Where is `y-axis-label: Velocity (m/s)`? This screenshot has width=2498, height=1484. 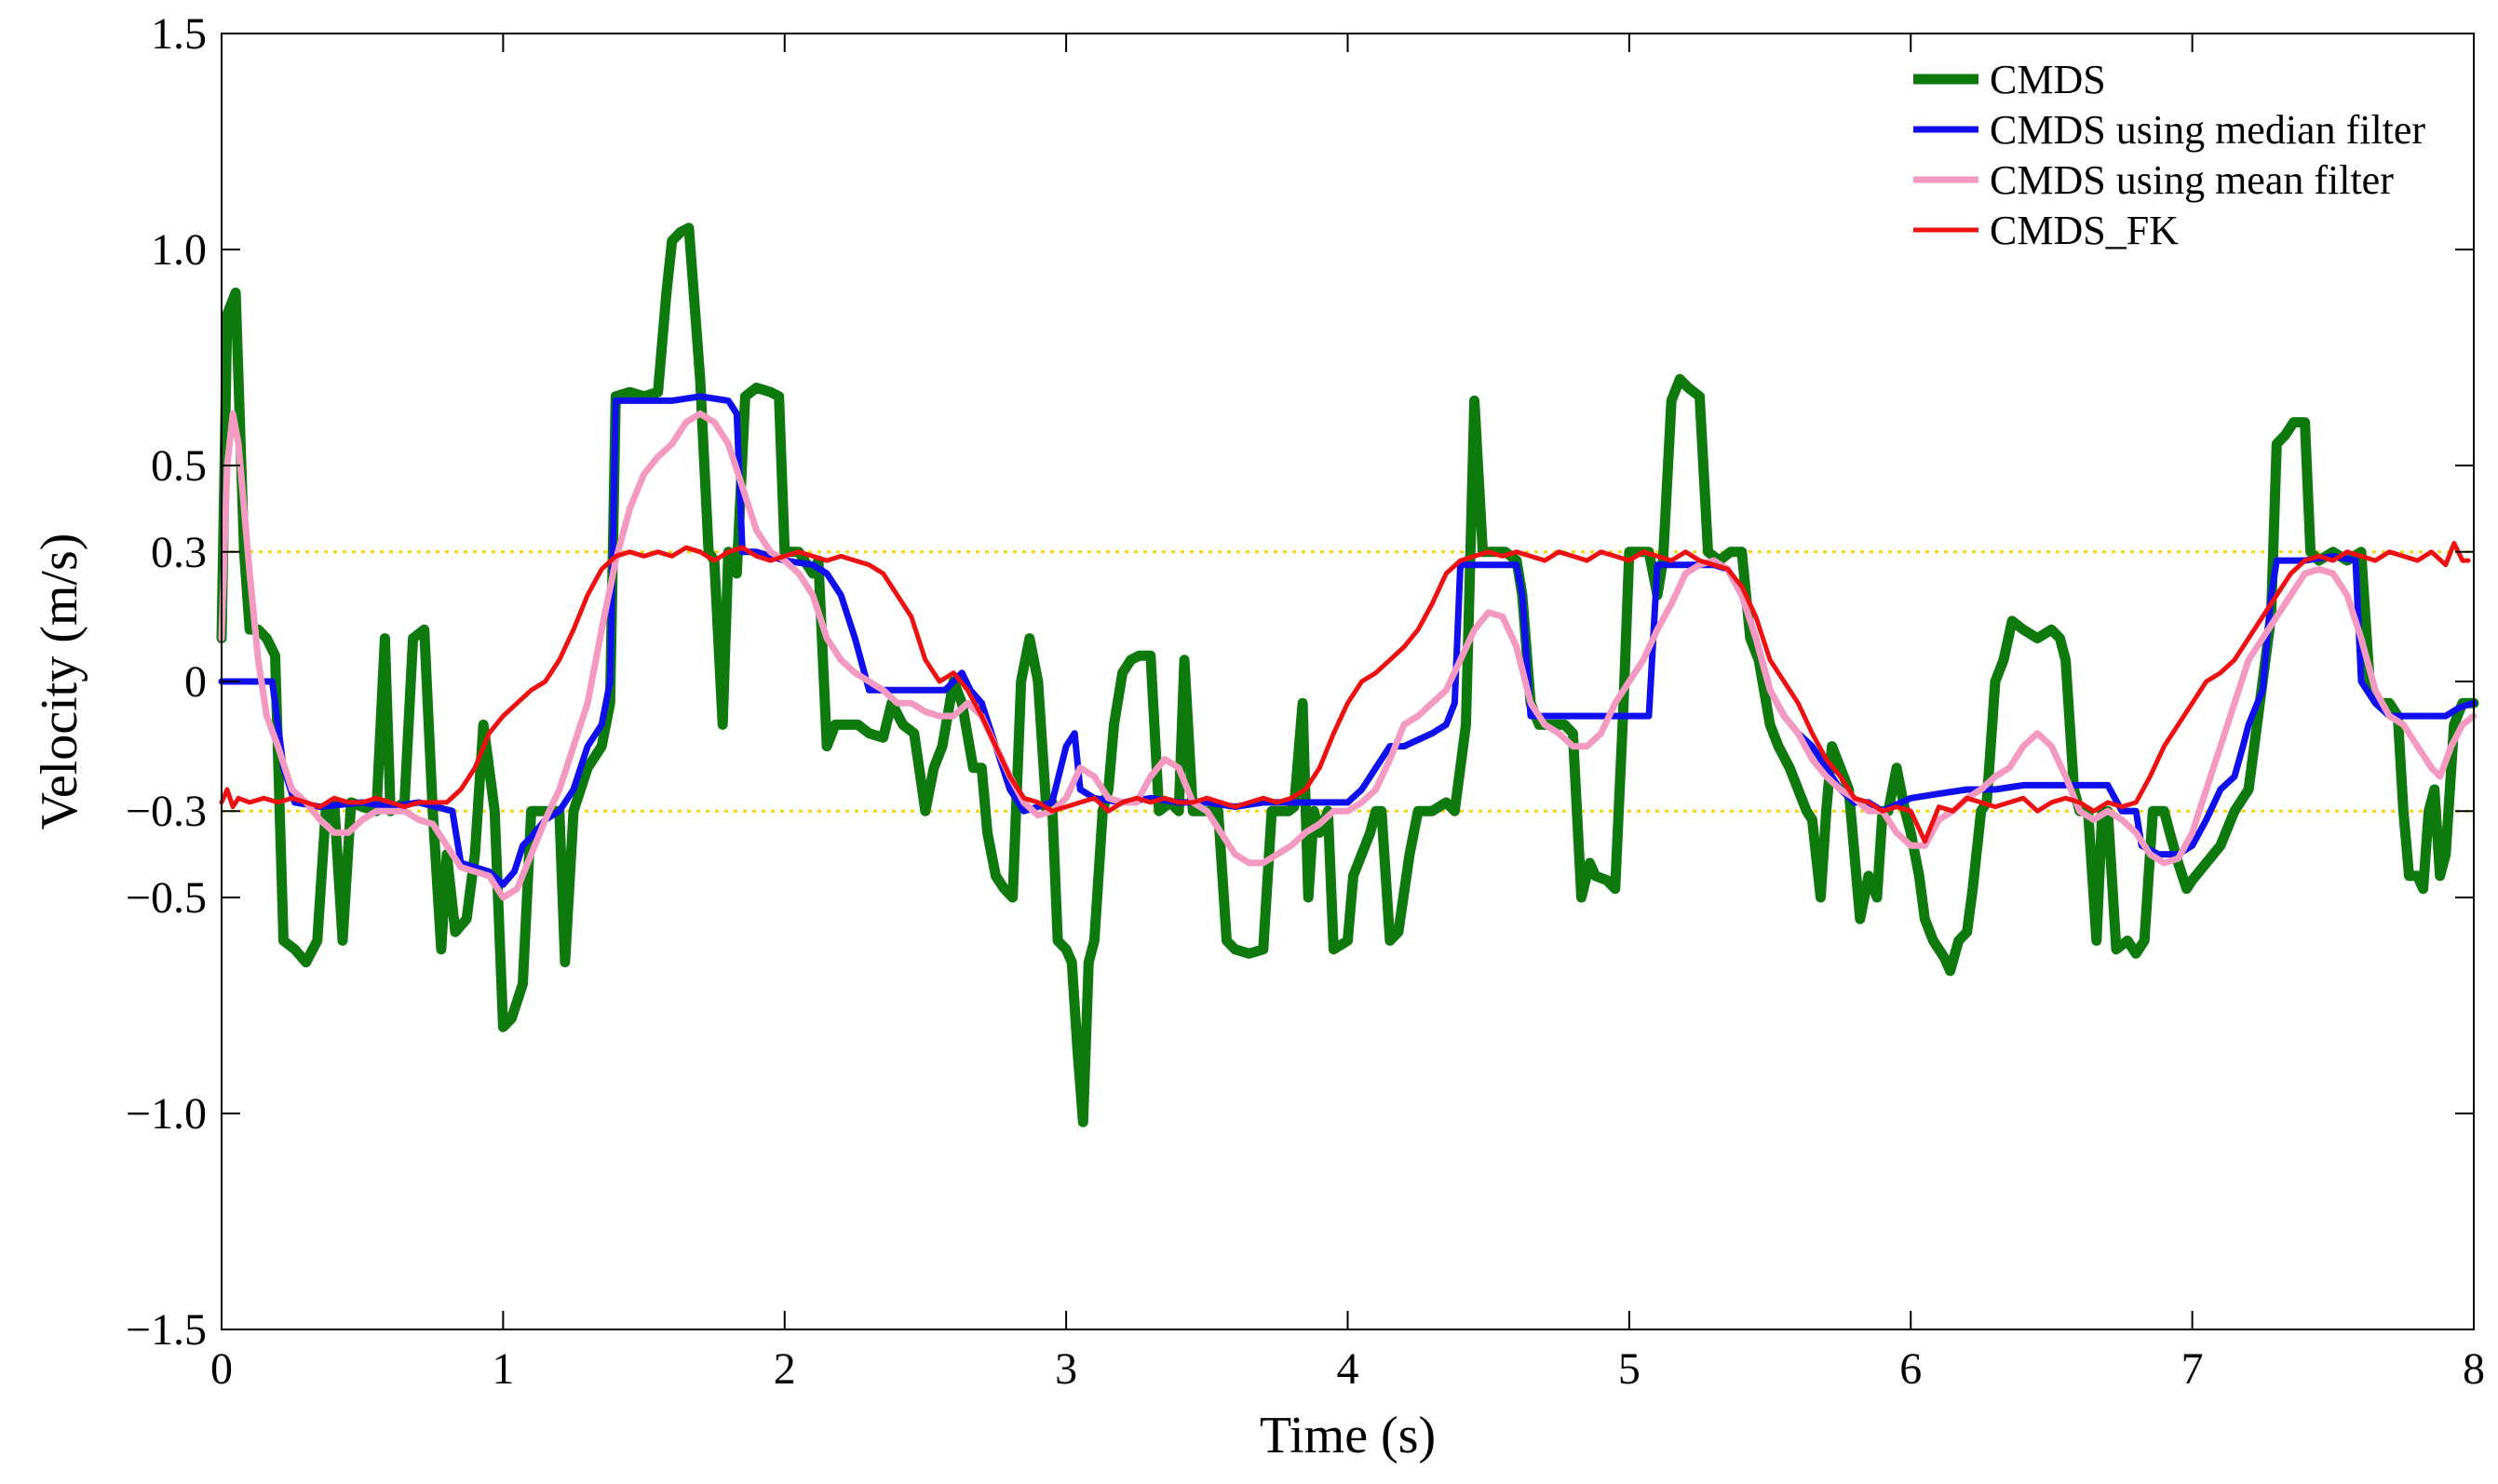
y-axis-label: Velocity (m/s) is located at coordinates (59, 681).